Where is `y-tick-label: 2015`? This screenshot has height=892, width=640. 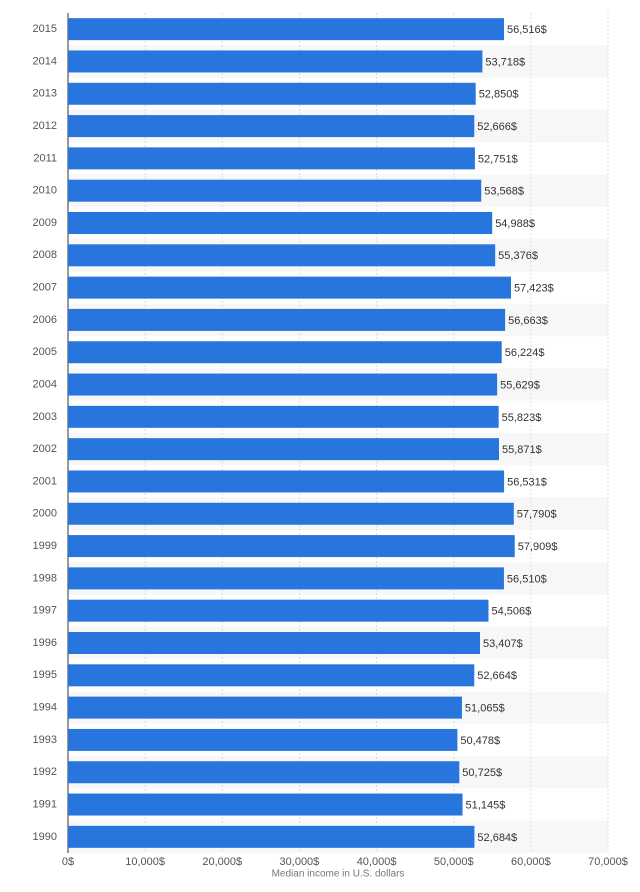 y-tick-label: 2015 is located at coordinates (45, 29).